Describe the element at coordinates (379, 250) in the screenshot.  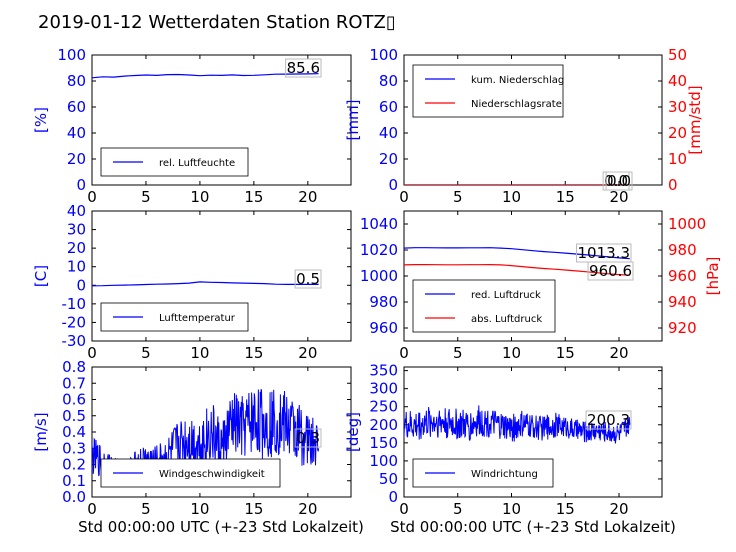
I see `y-tick-label: 1020` at that location.